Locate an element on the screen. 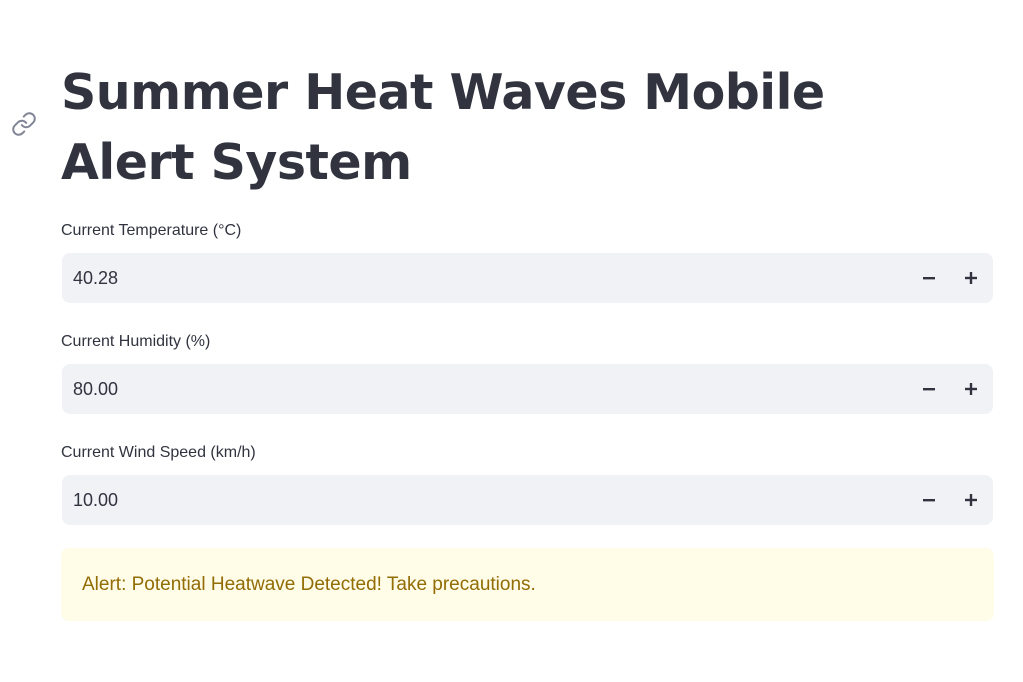 This screenshot has width=1023, height=682. page-title: Summer Heat Waves Mobile Alert System is located at coordinates (443, 127).